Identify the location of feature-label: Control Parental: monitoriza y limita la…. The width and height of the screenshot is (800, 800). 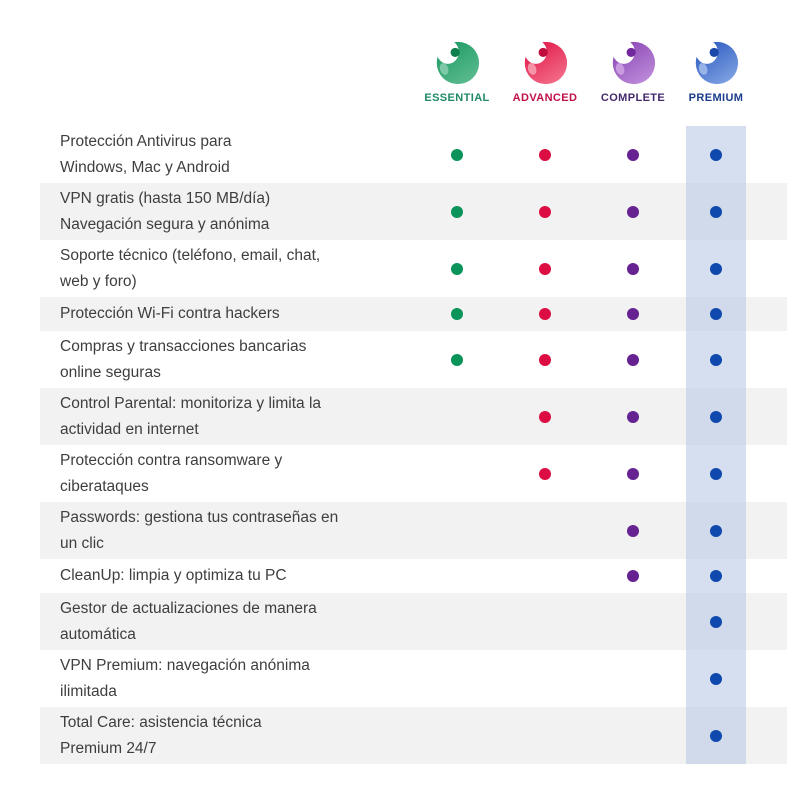
(191, 416).